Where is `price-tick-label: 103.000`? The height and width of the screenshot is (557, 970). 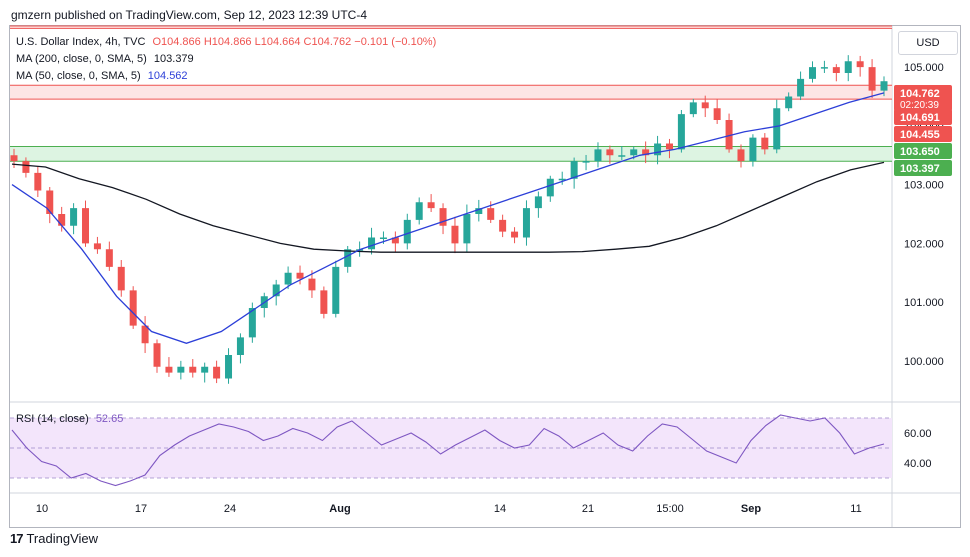 price-tick-label: 103.000 is located at coordinates (924, 186).